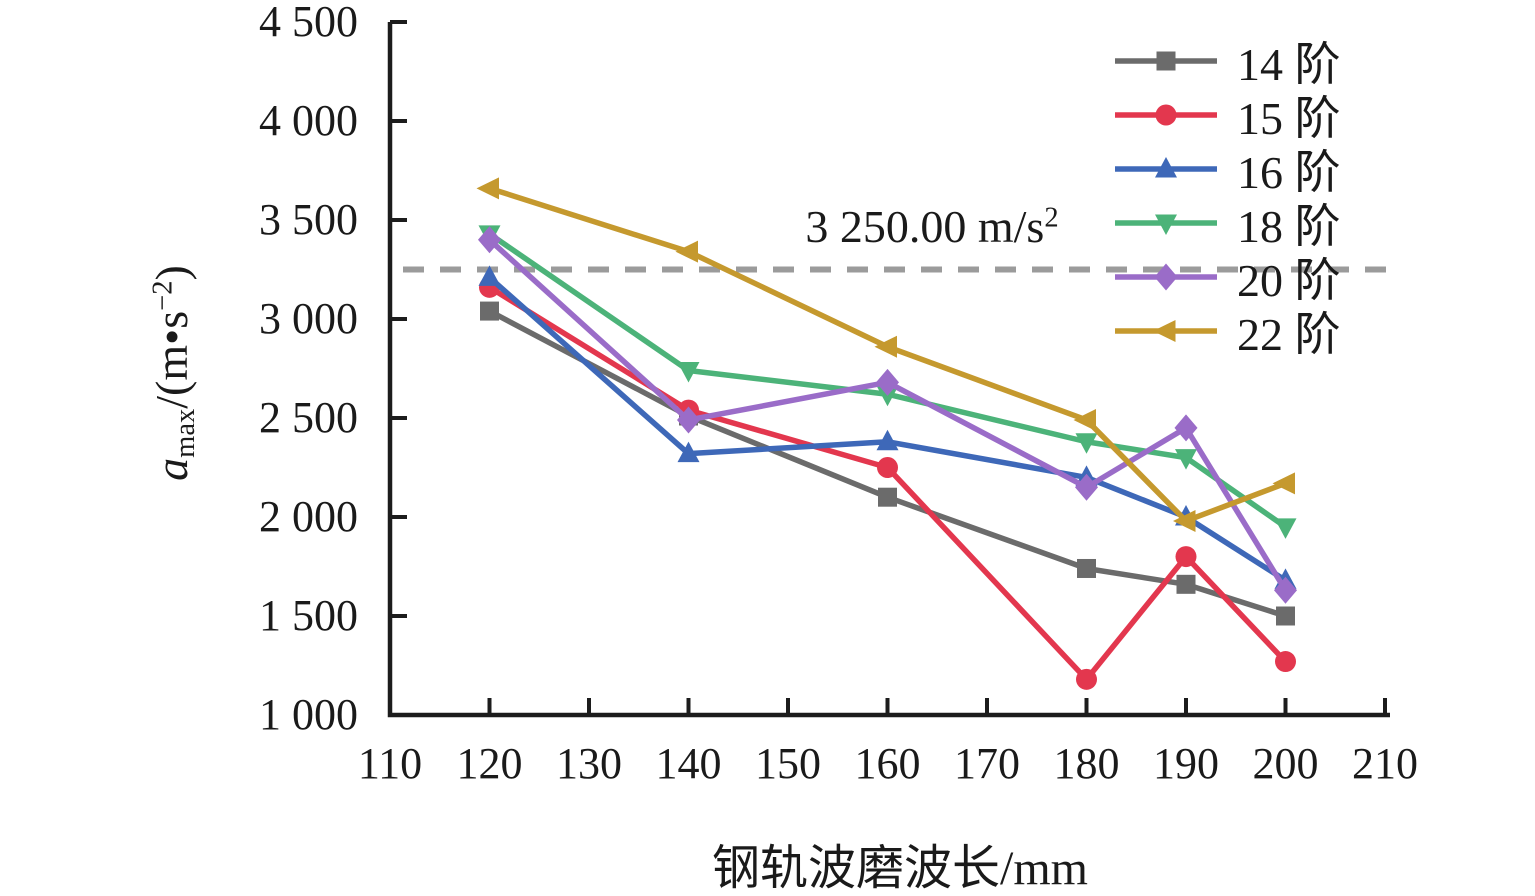 This screenshot has width=1535, height=896. Describe the element at coordinates (788, 763) in the screenshot. I see `x-tick-label: 150` at that location.